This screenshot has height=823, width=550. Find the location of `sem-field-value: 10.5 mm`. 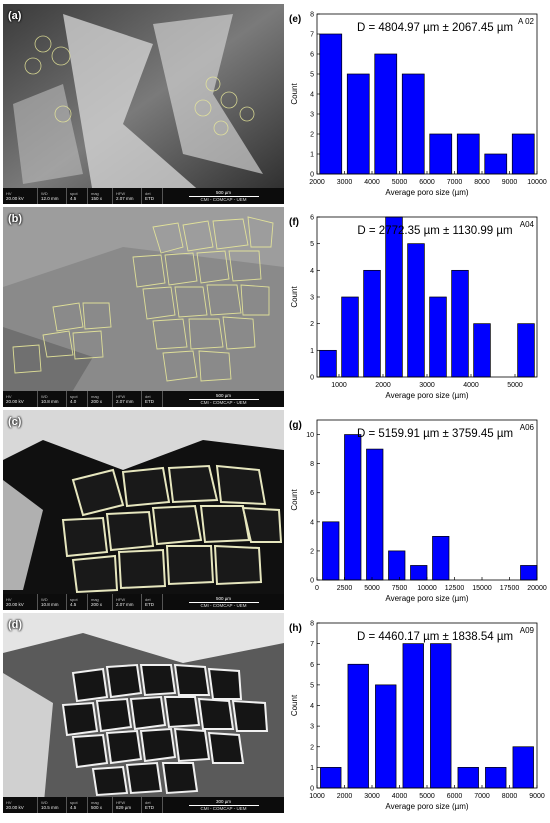

sem-field-value: 10.5 mm is located at coordinates (50, 807).